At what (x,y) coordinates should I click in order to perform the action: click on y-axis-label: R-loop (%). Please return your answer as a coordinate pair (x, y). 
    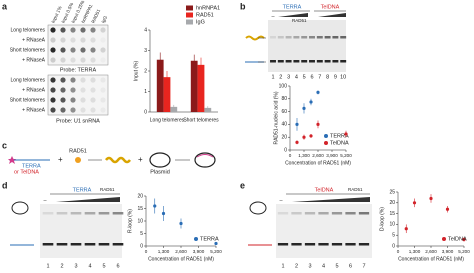
    Looking at the image, I should click on (130, 221).